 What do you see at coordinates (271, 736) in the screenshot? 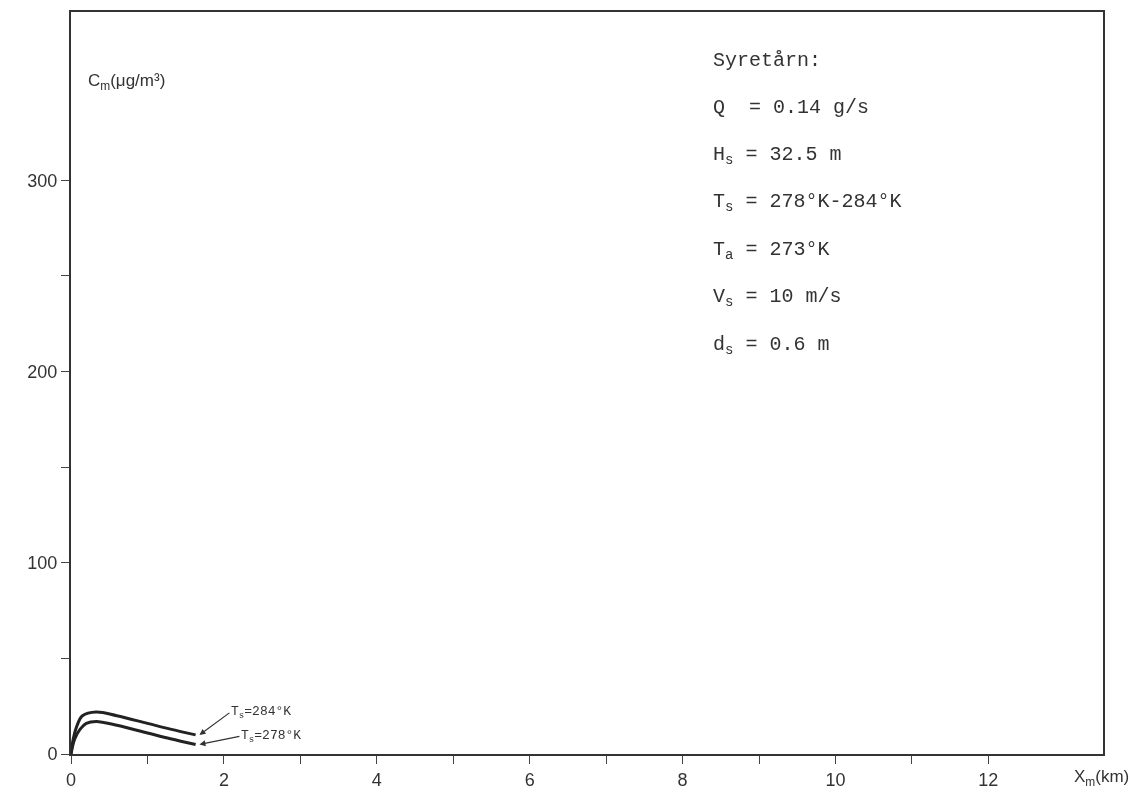
I see `text: T$_{s}$=278°K` at bounding box center [271, 736].